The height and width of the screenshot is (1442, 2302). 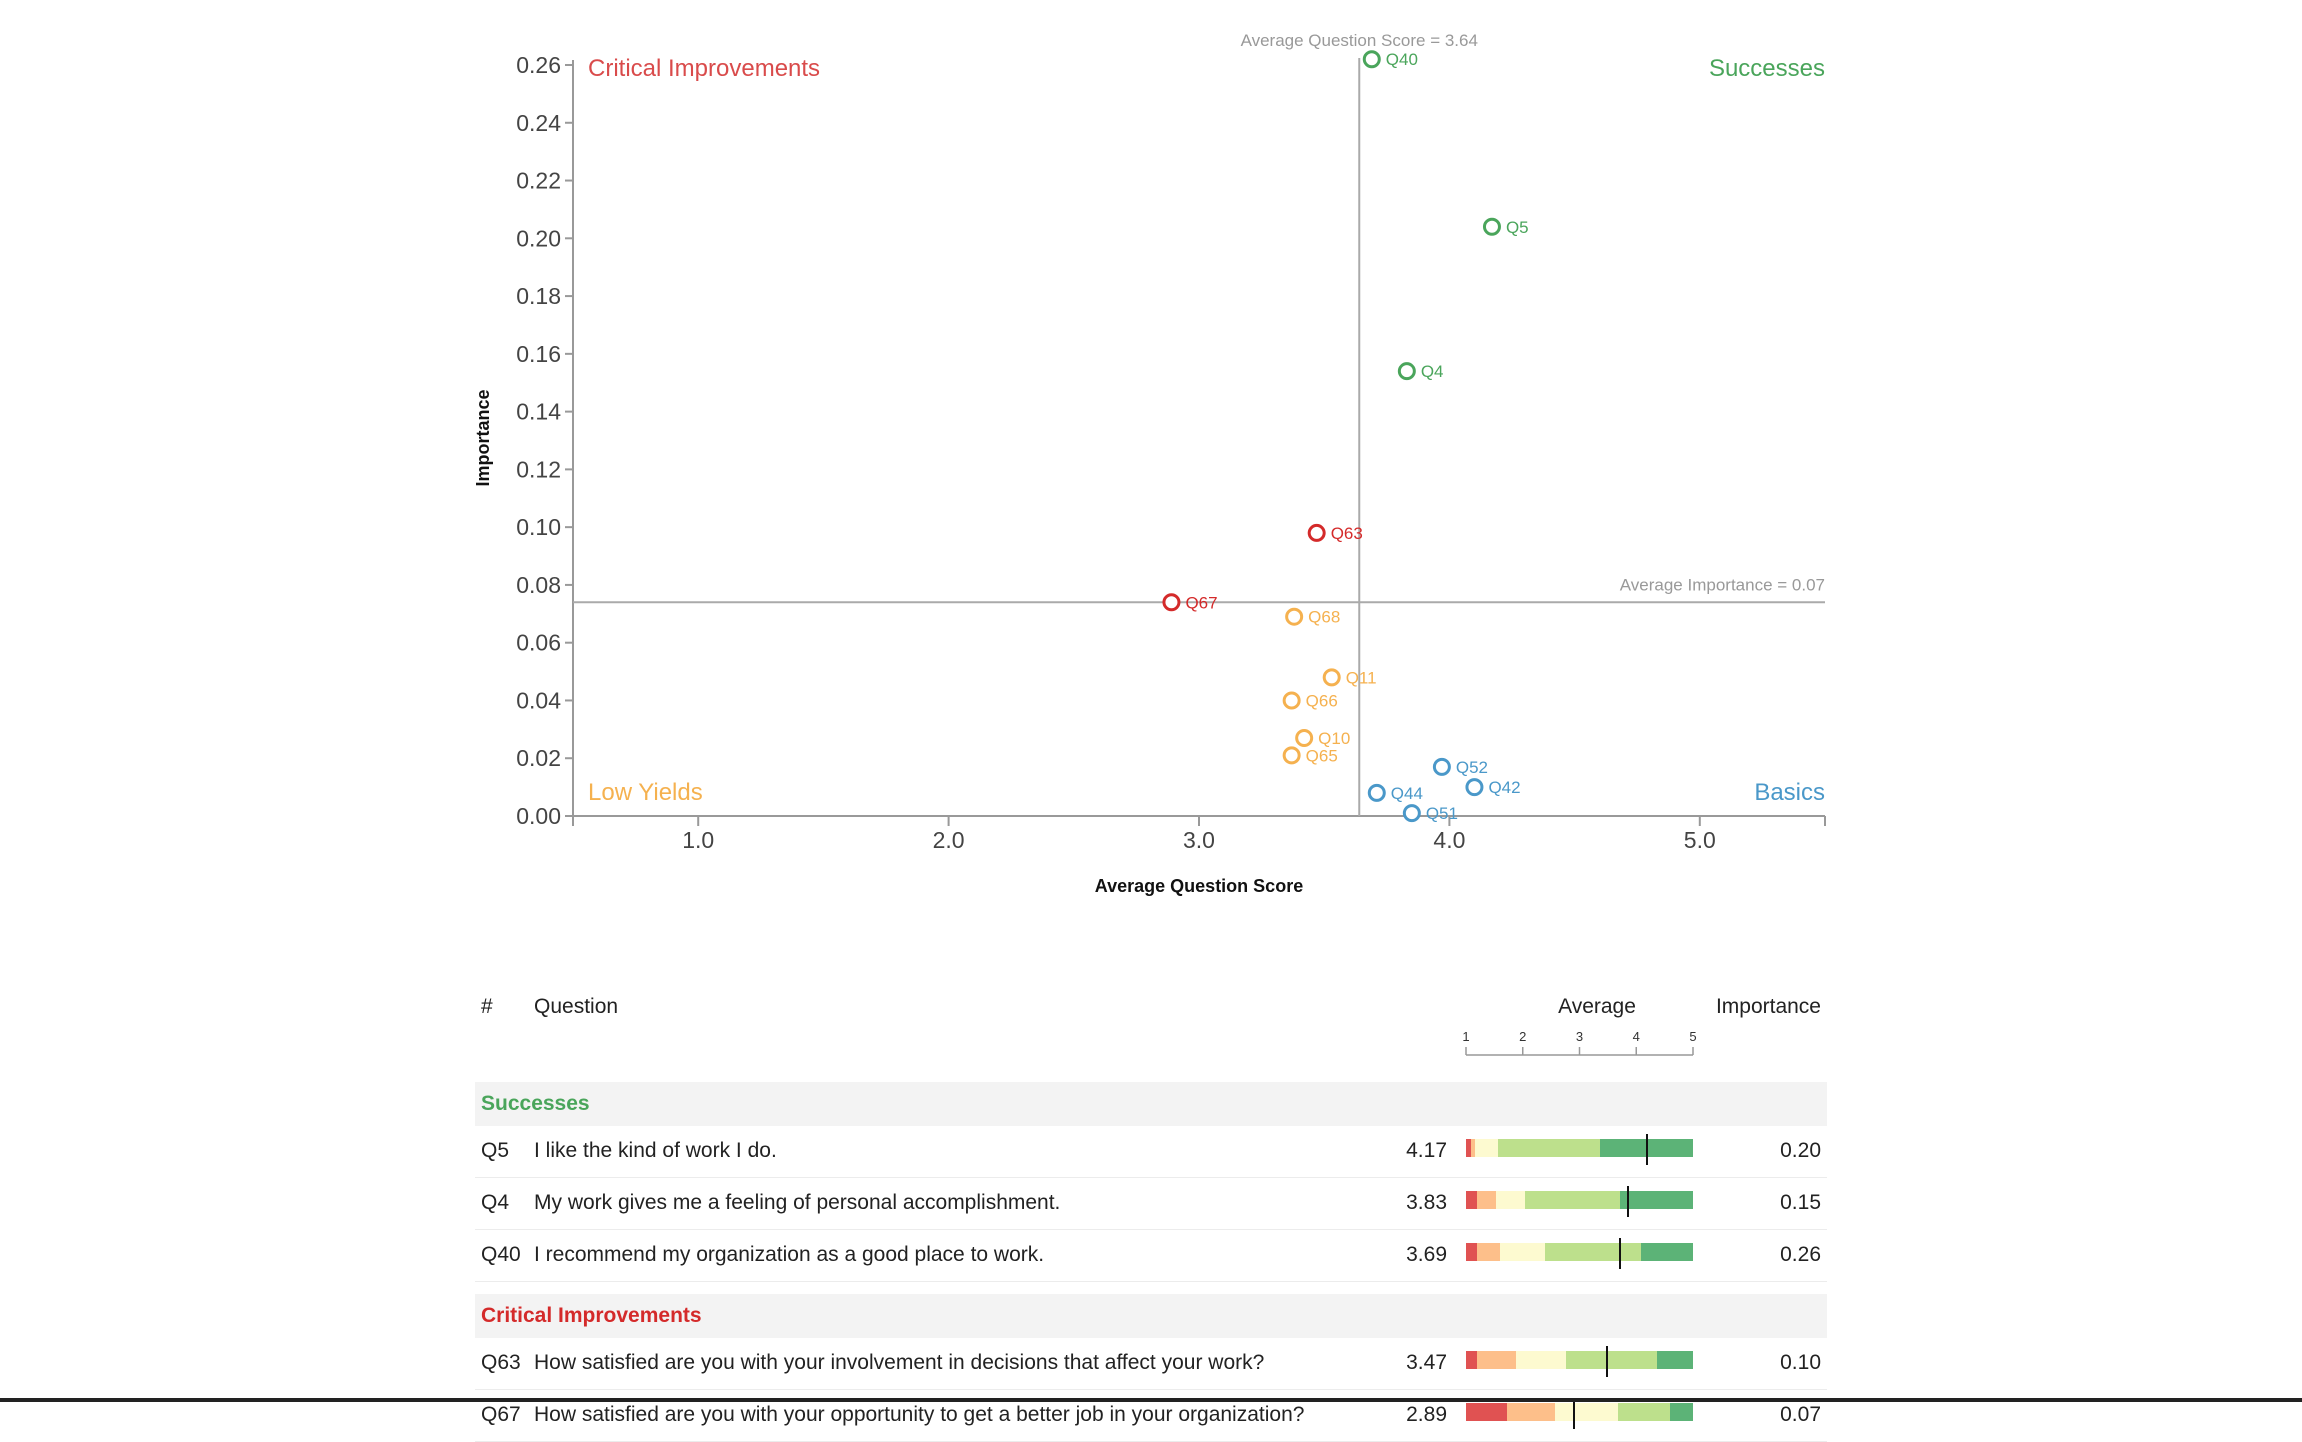 I want to click on quadrant-label-critical-improvements: Critical Improvements, so click(x=704, y=68).